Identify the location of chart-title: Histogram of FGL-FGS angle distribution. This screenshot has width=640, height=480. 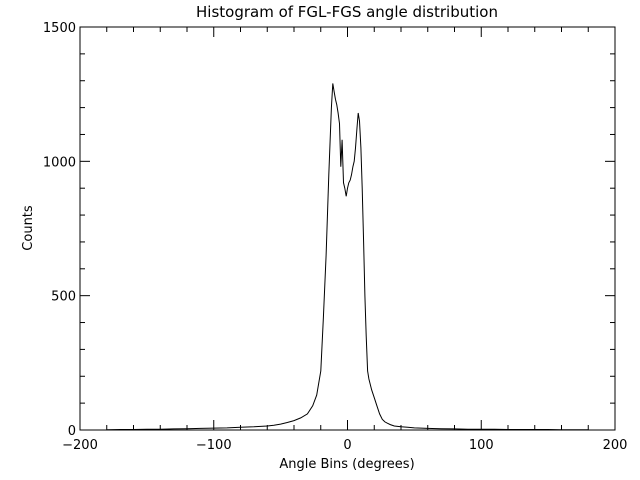
(347, 12).